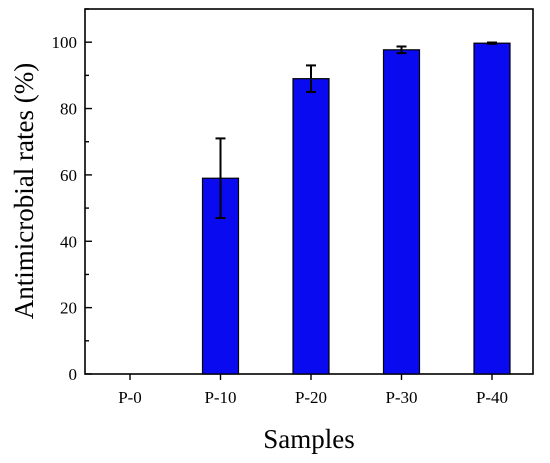  Describe the element at coordinates (73, 374) in the screenshot. I see `y-tick-label: 0` at that location.